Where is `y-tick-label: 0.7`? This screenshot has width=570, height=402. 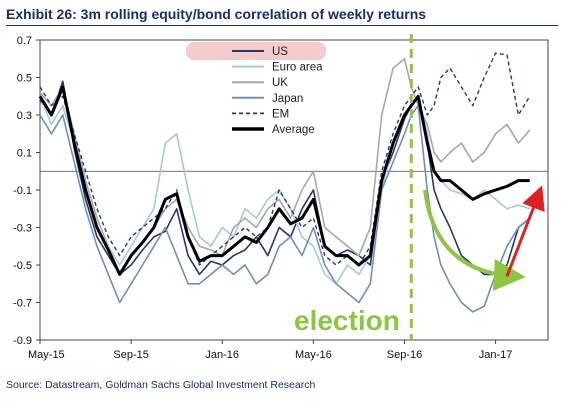
y-tick-label: 0.7 is located at coordinates (24, 41).